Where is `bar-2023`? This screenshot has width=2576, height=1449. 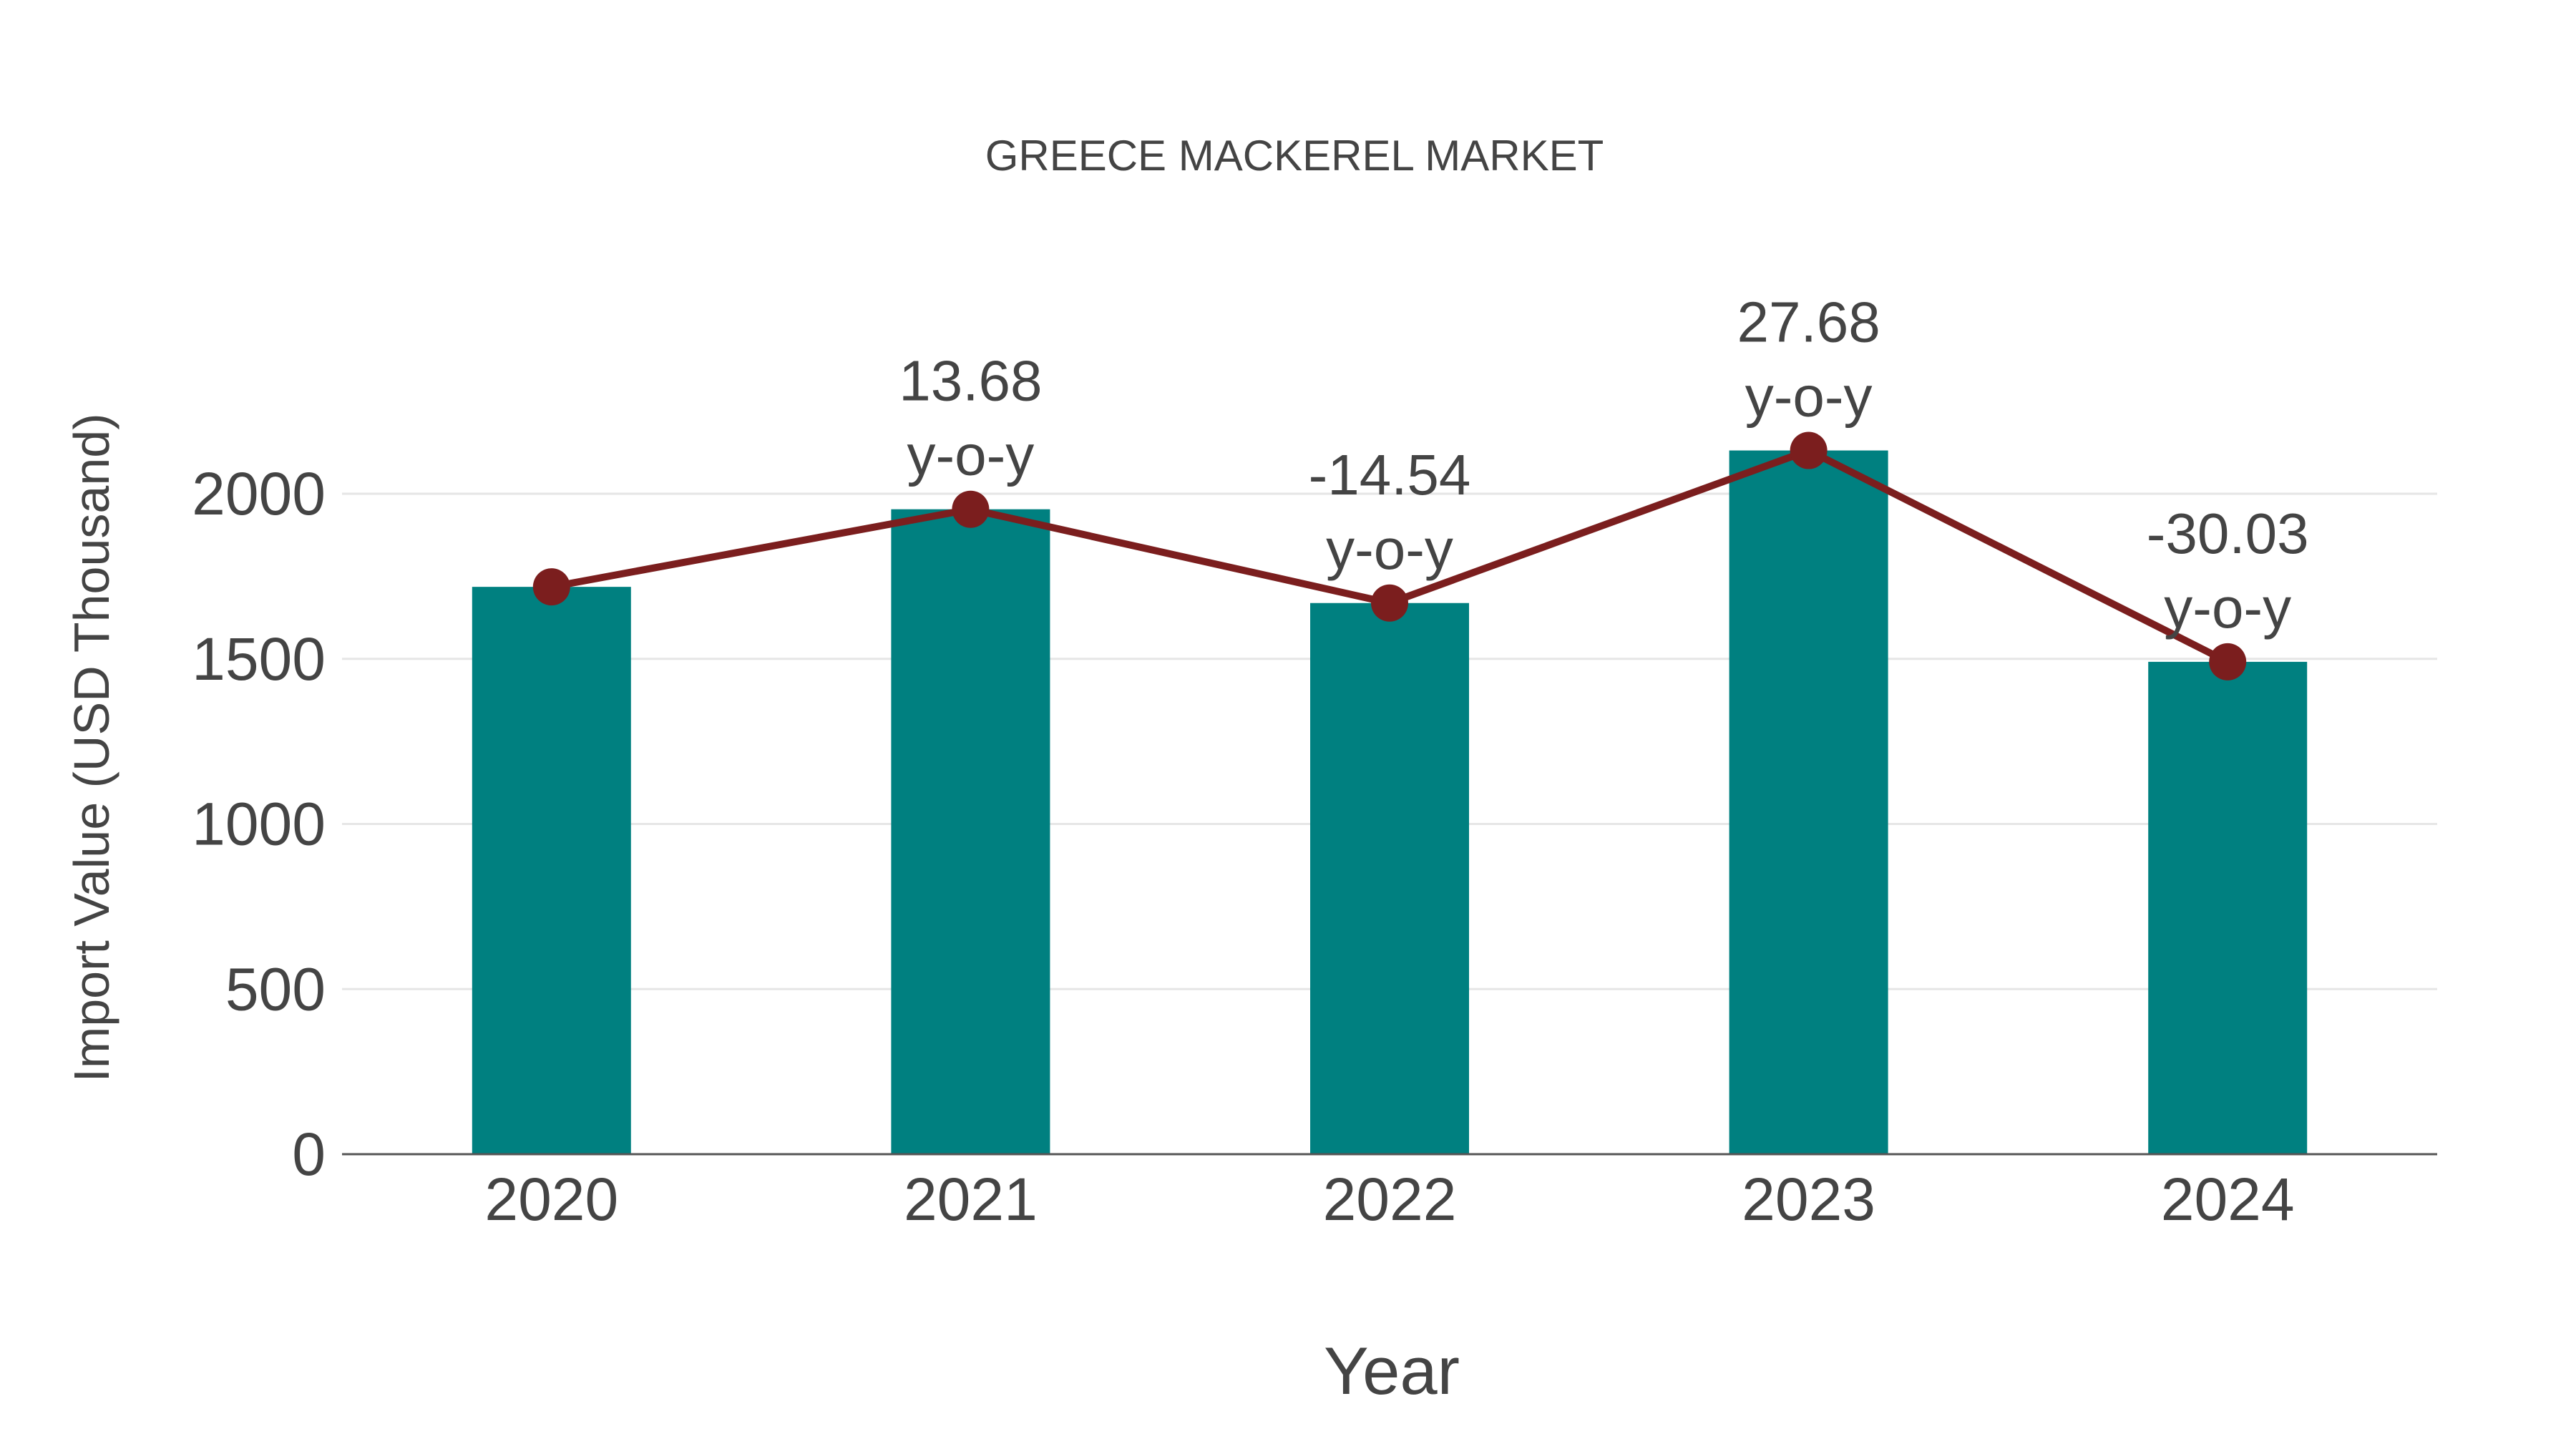 bar-2023 is located at coordinates (1808, 802).